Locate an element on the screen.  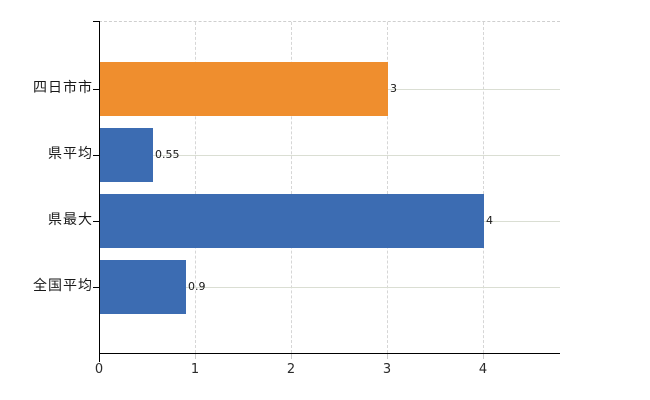
x-tick-label: 1 is located at coordinates (195, 369).